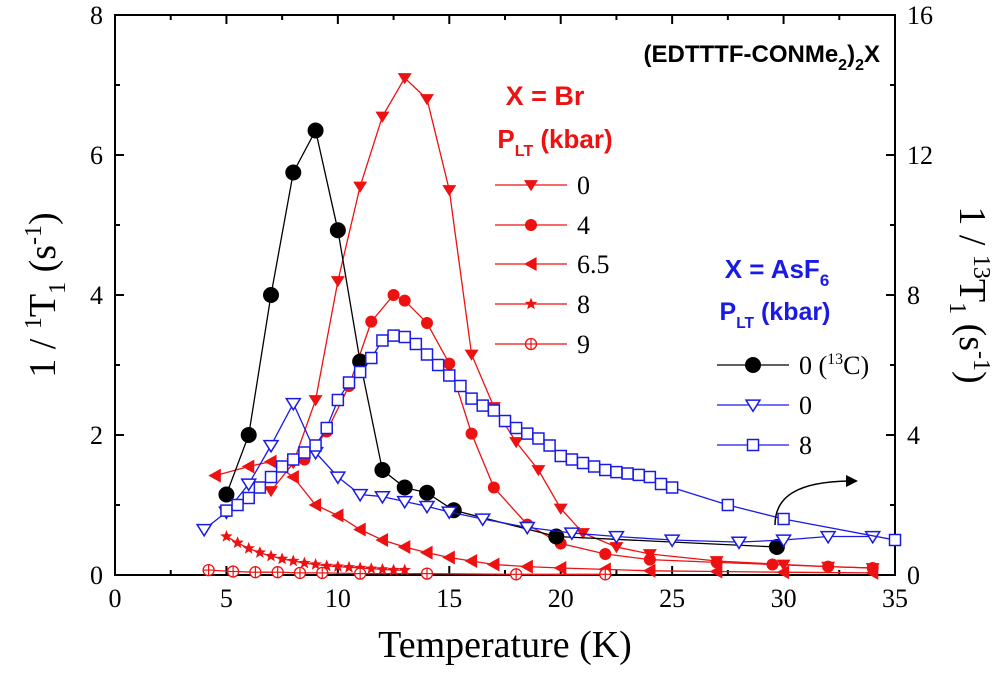 The width and height of the screenshot is (1000, 673). I want to click on y-right-axis-label: 1 / 13T1 (s-1), so click(969, 294).